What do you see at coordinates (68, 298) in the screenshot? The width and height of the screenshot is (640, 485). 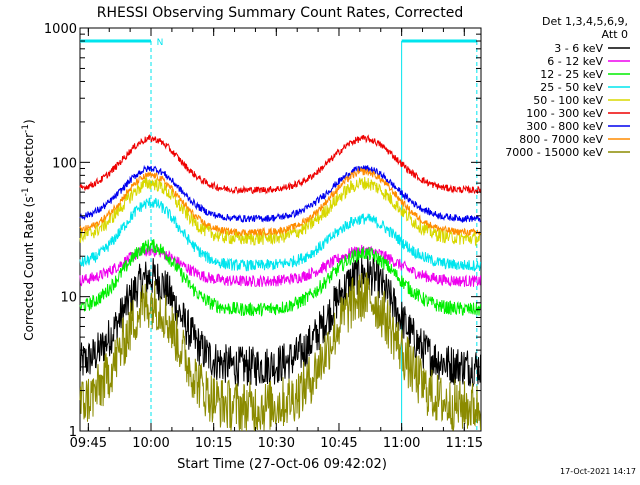 I see `y-tick-label: 10` at bounding box center [68, 298].